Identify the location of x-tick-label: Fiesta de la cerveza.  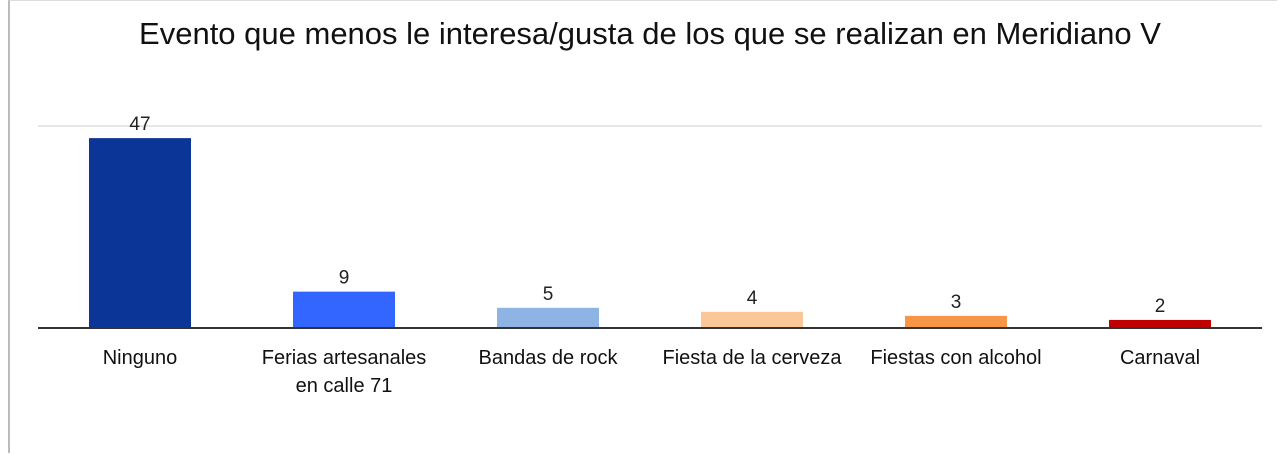
(752, 358).